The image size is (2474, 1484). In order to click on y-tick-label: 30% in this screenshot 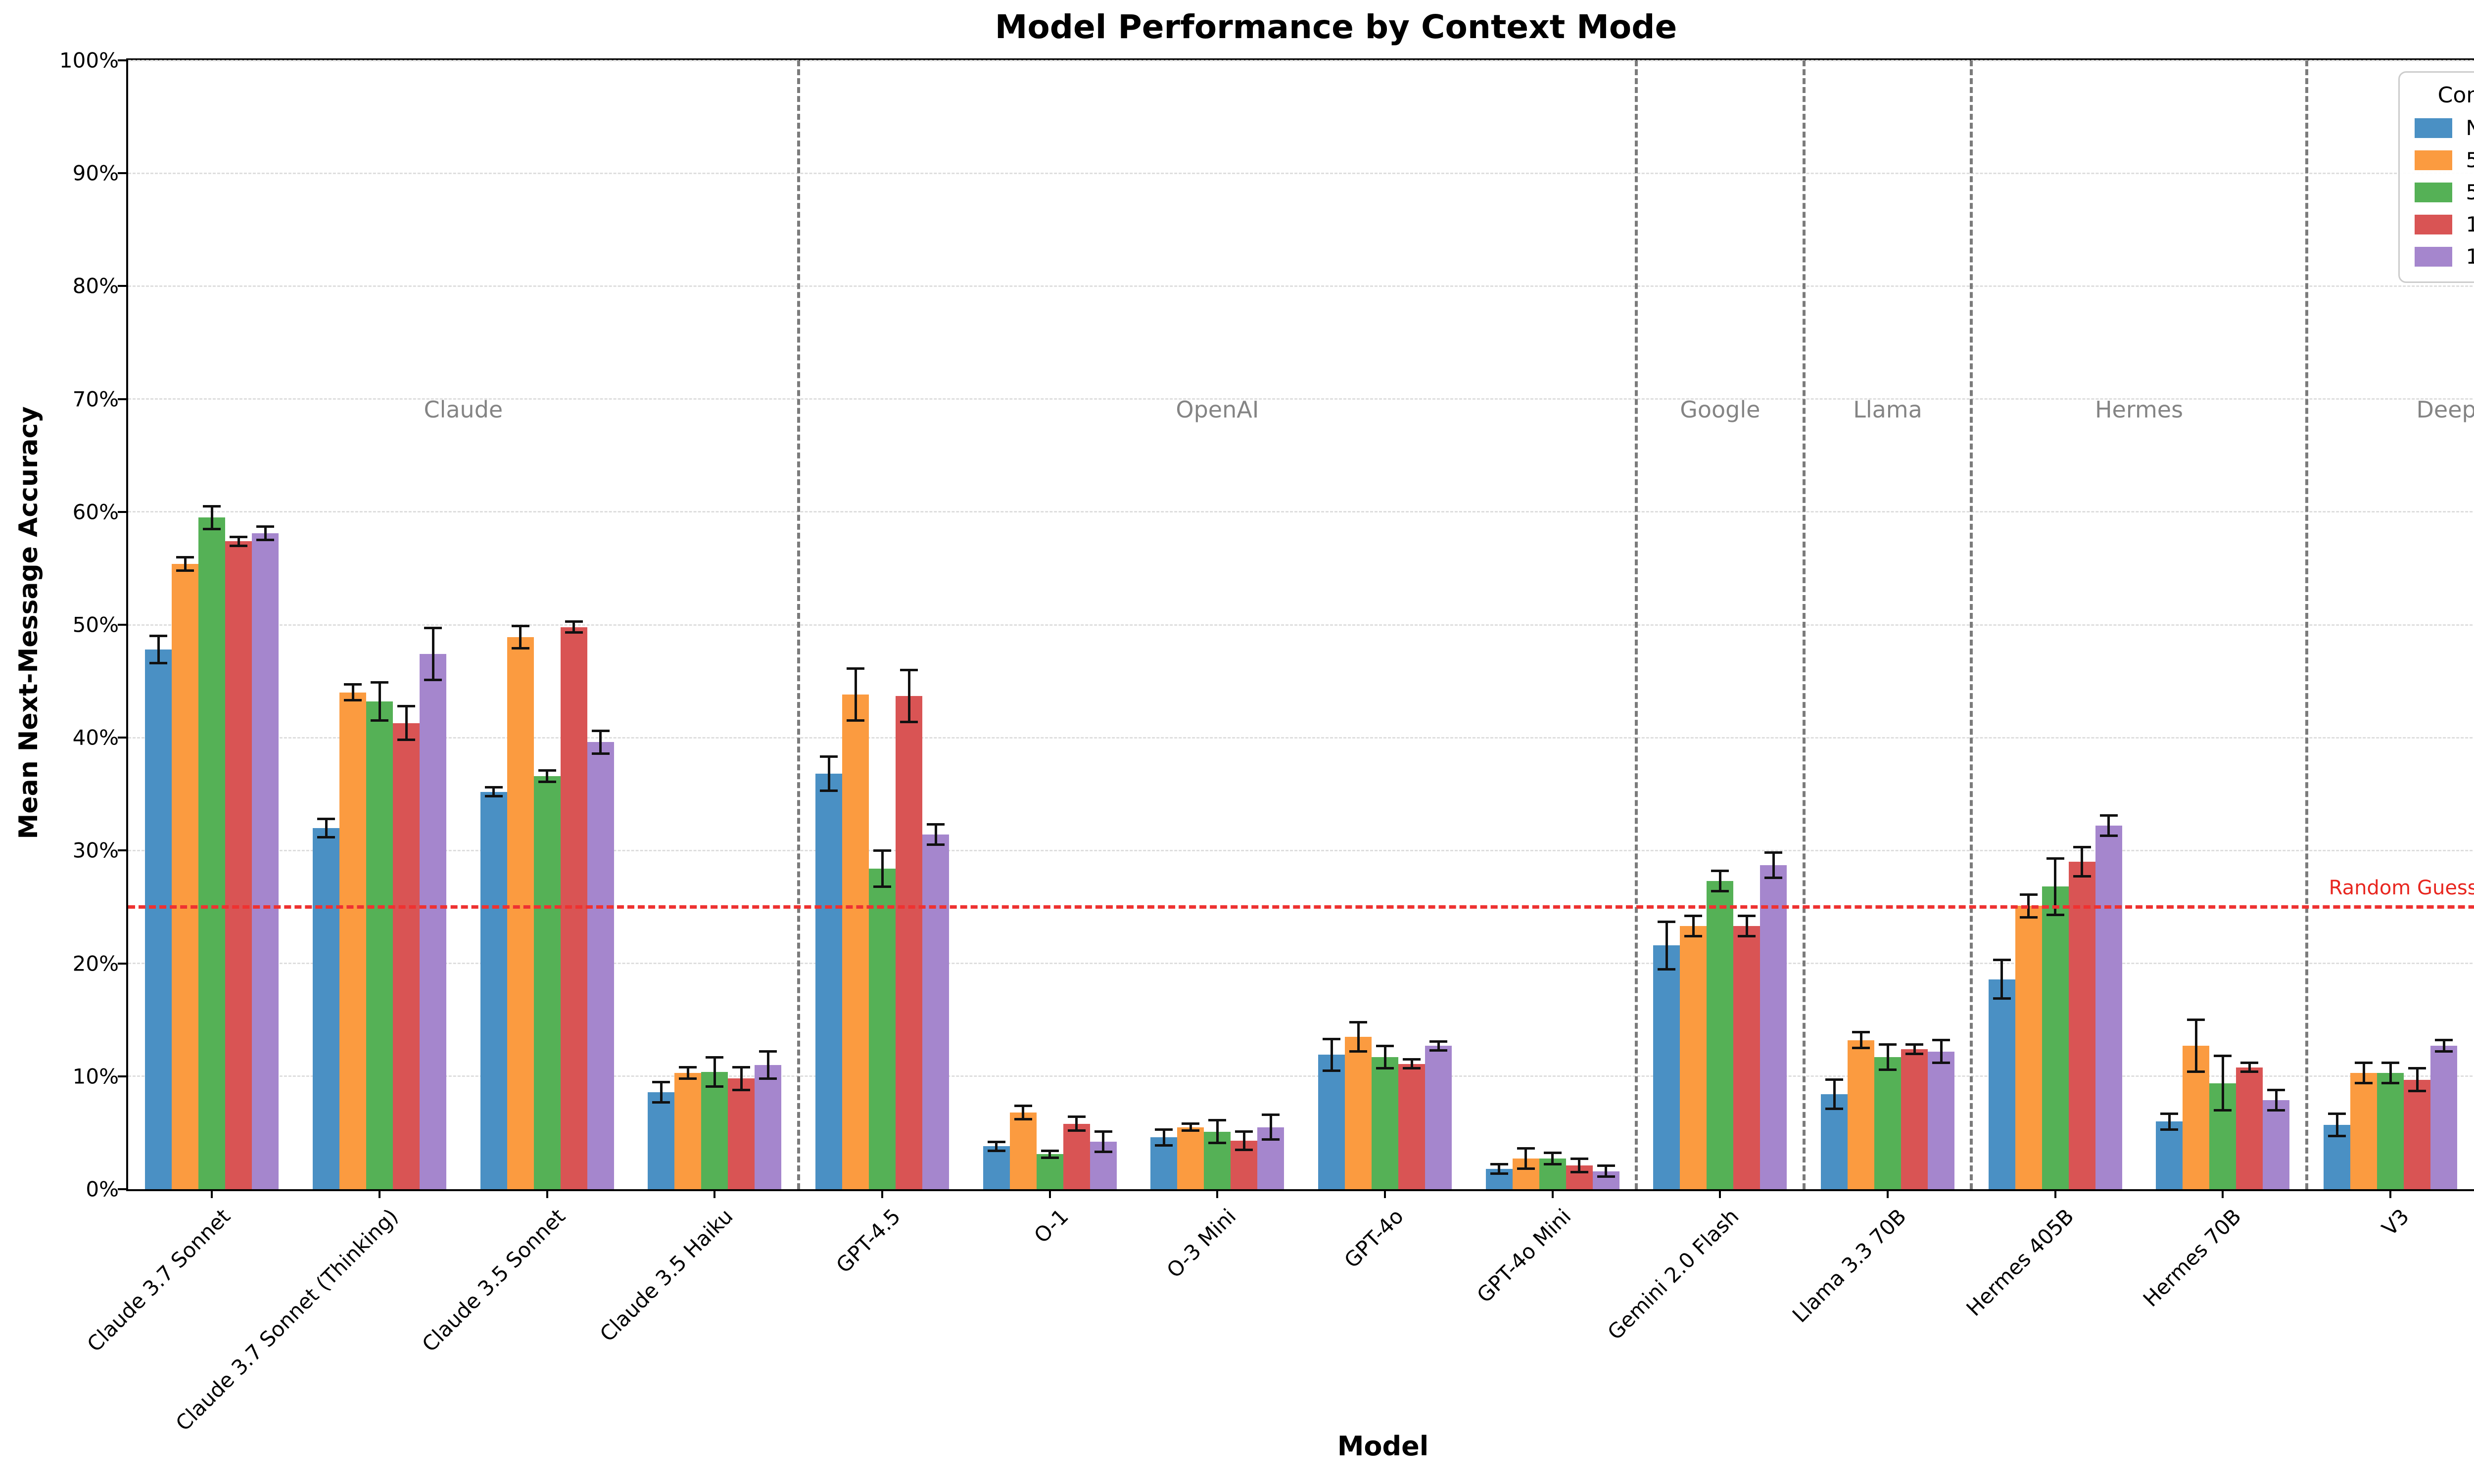, I will do `click(96, 850)`.